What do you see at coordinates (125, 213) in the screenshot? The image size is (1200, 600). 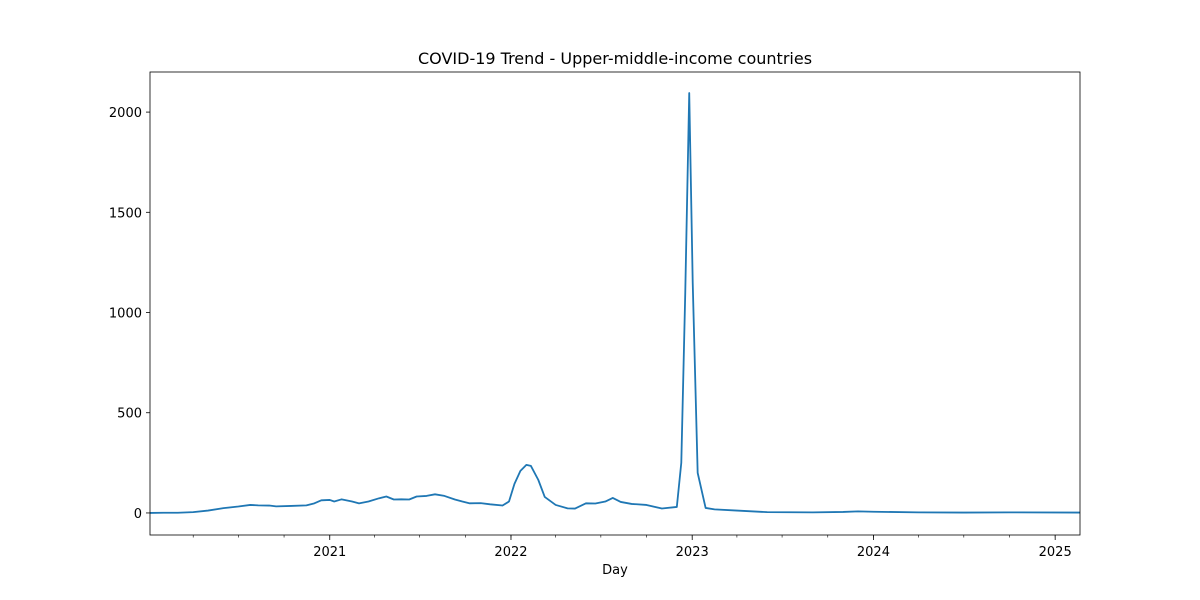 I see `y-tick-label-1500: 1500` at bounding box center [125, 213].